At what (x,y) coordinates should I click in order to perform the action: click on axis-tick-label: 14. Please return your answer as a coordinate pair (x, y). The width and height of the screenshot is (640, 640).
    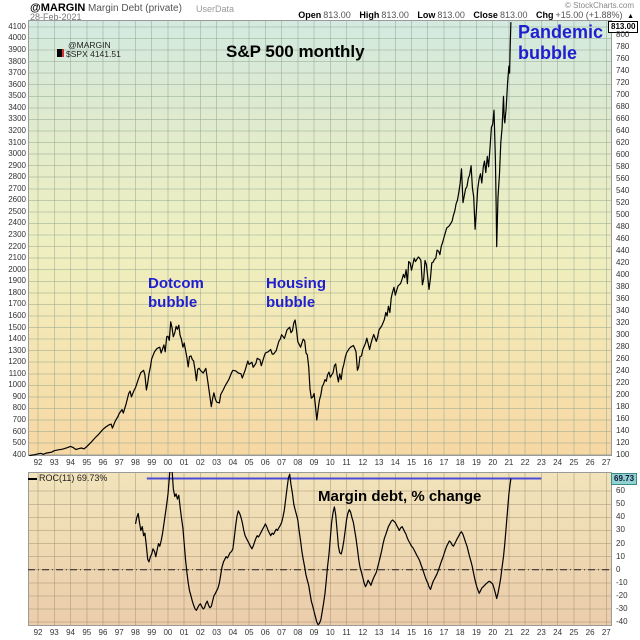
    Looking at the image, I should click on (395, 632).